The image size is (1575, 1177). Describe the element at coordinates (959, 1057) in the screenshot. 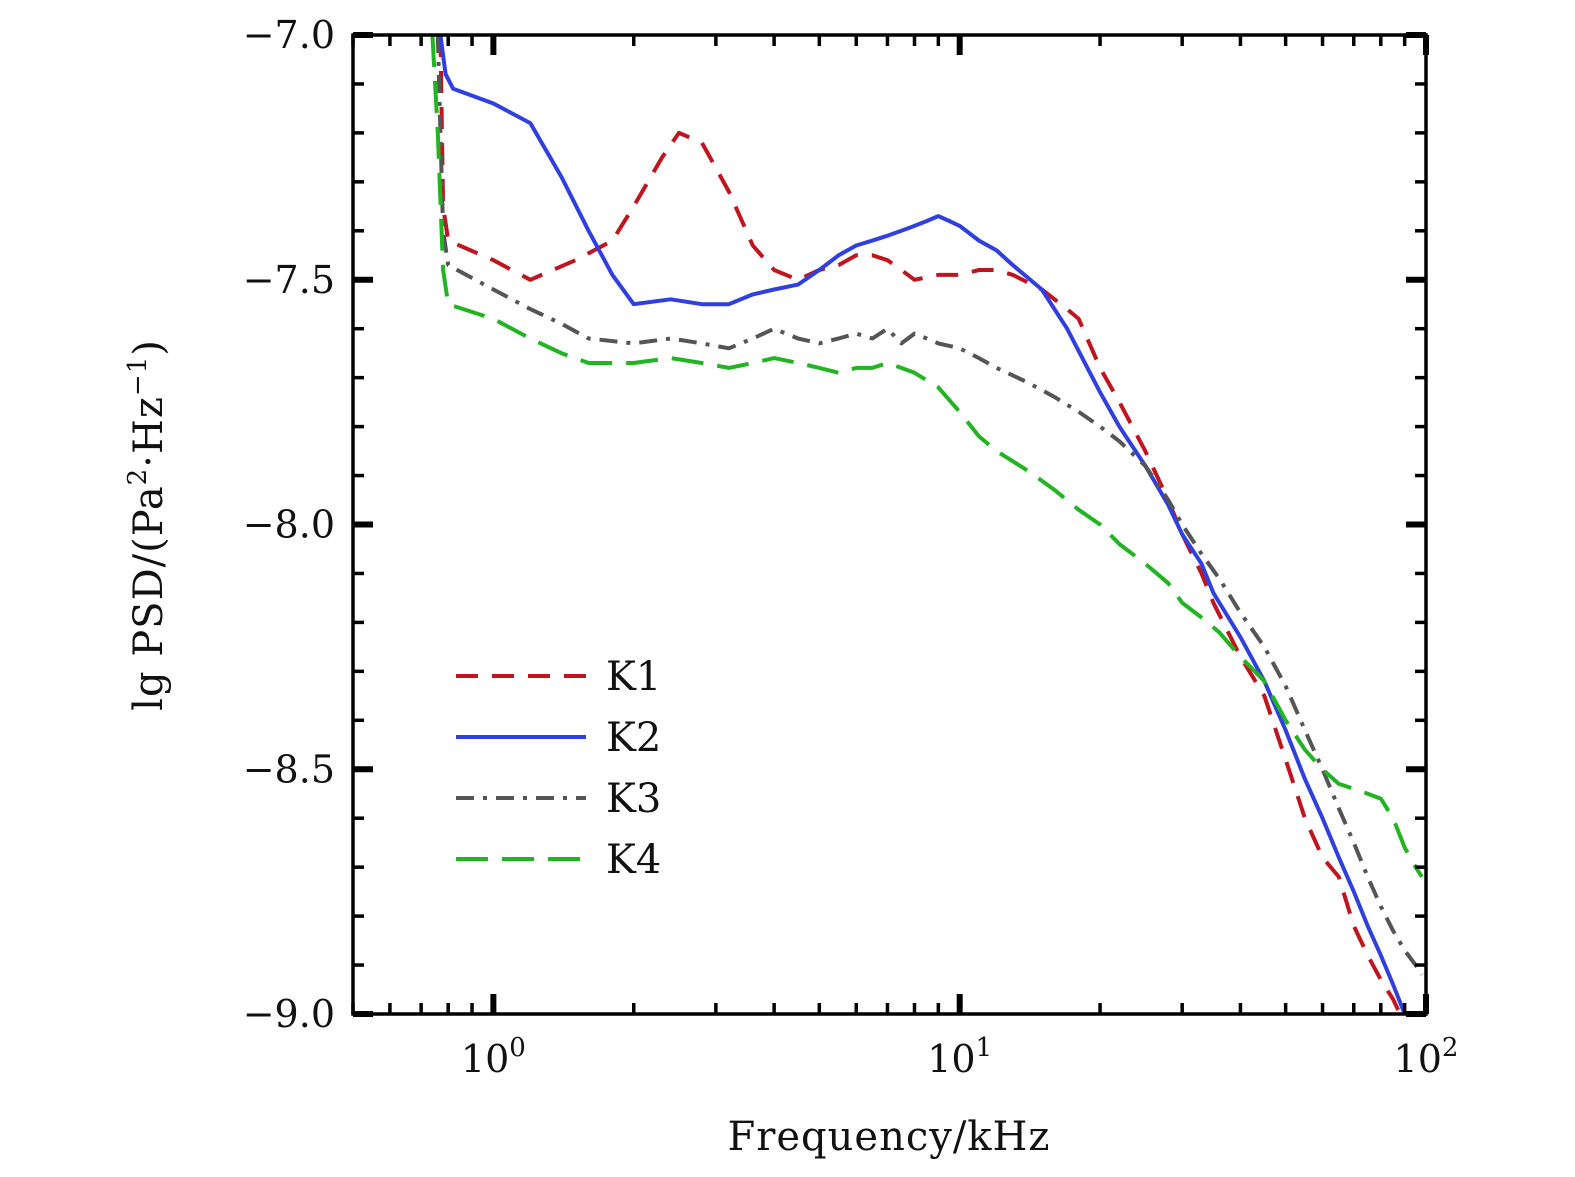

I see `x-tick-label: 101` at that location.